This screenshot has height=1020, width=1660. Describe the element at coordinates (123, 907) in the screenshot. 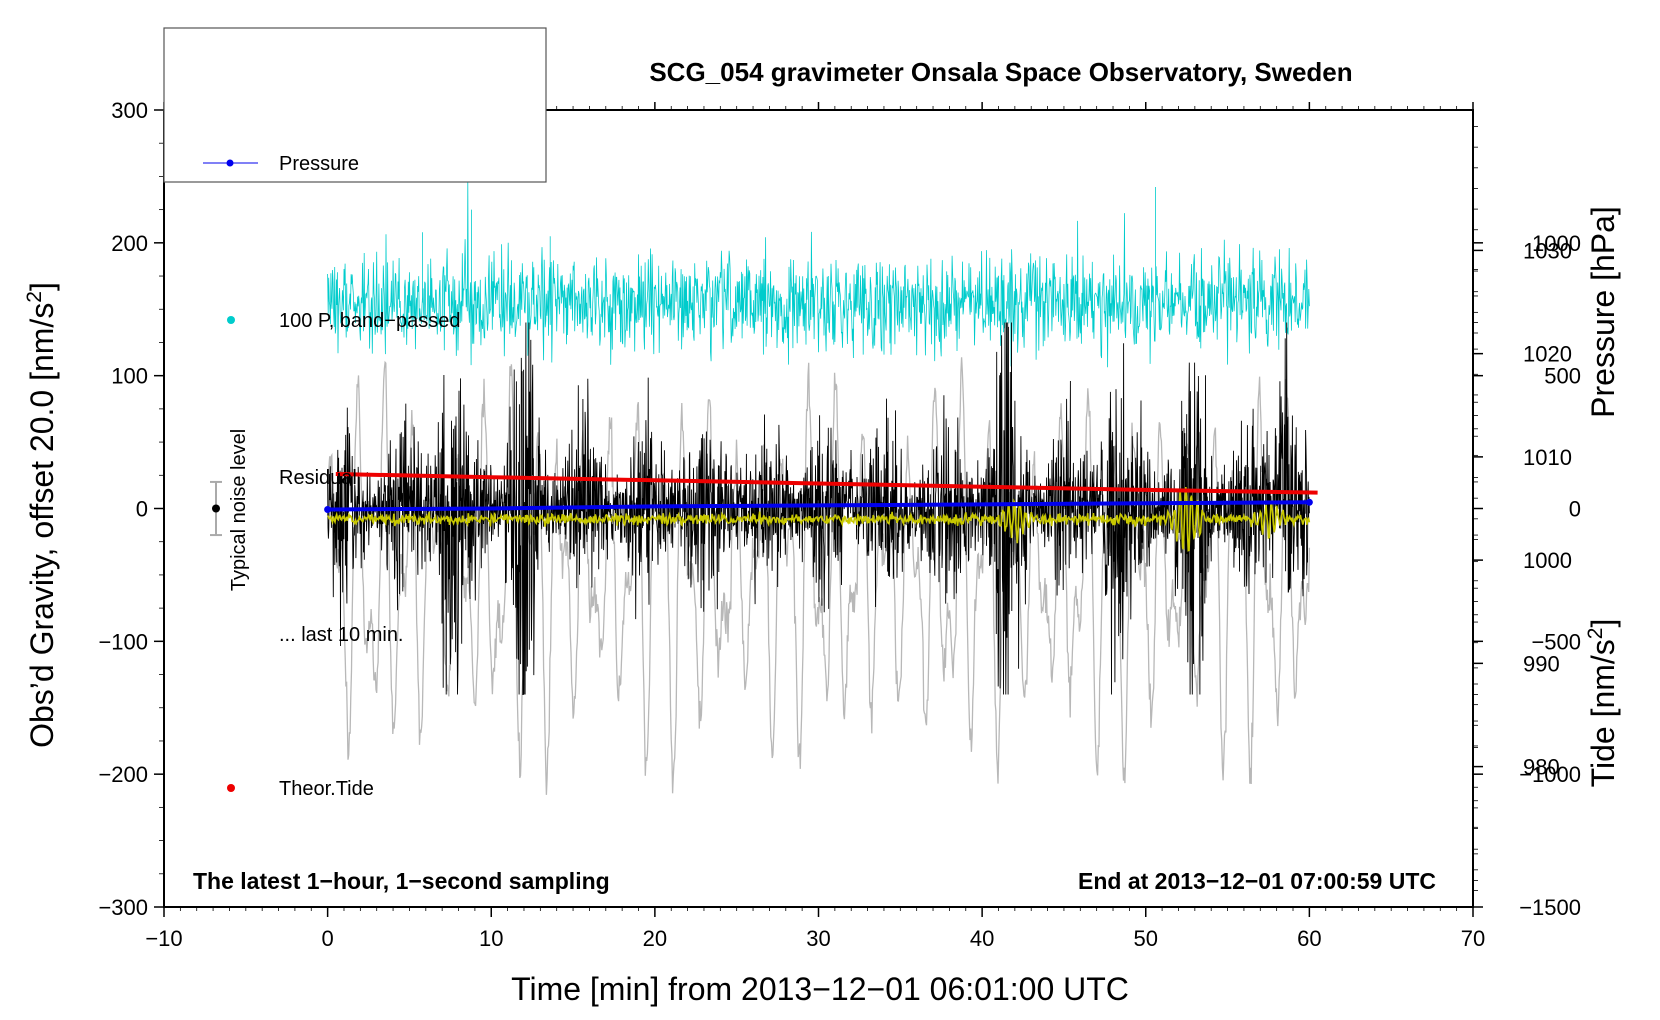

I see `y-tick-label: −300` at that location.